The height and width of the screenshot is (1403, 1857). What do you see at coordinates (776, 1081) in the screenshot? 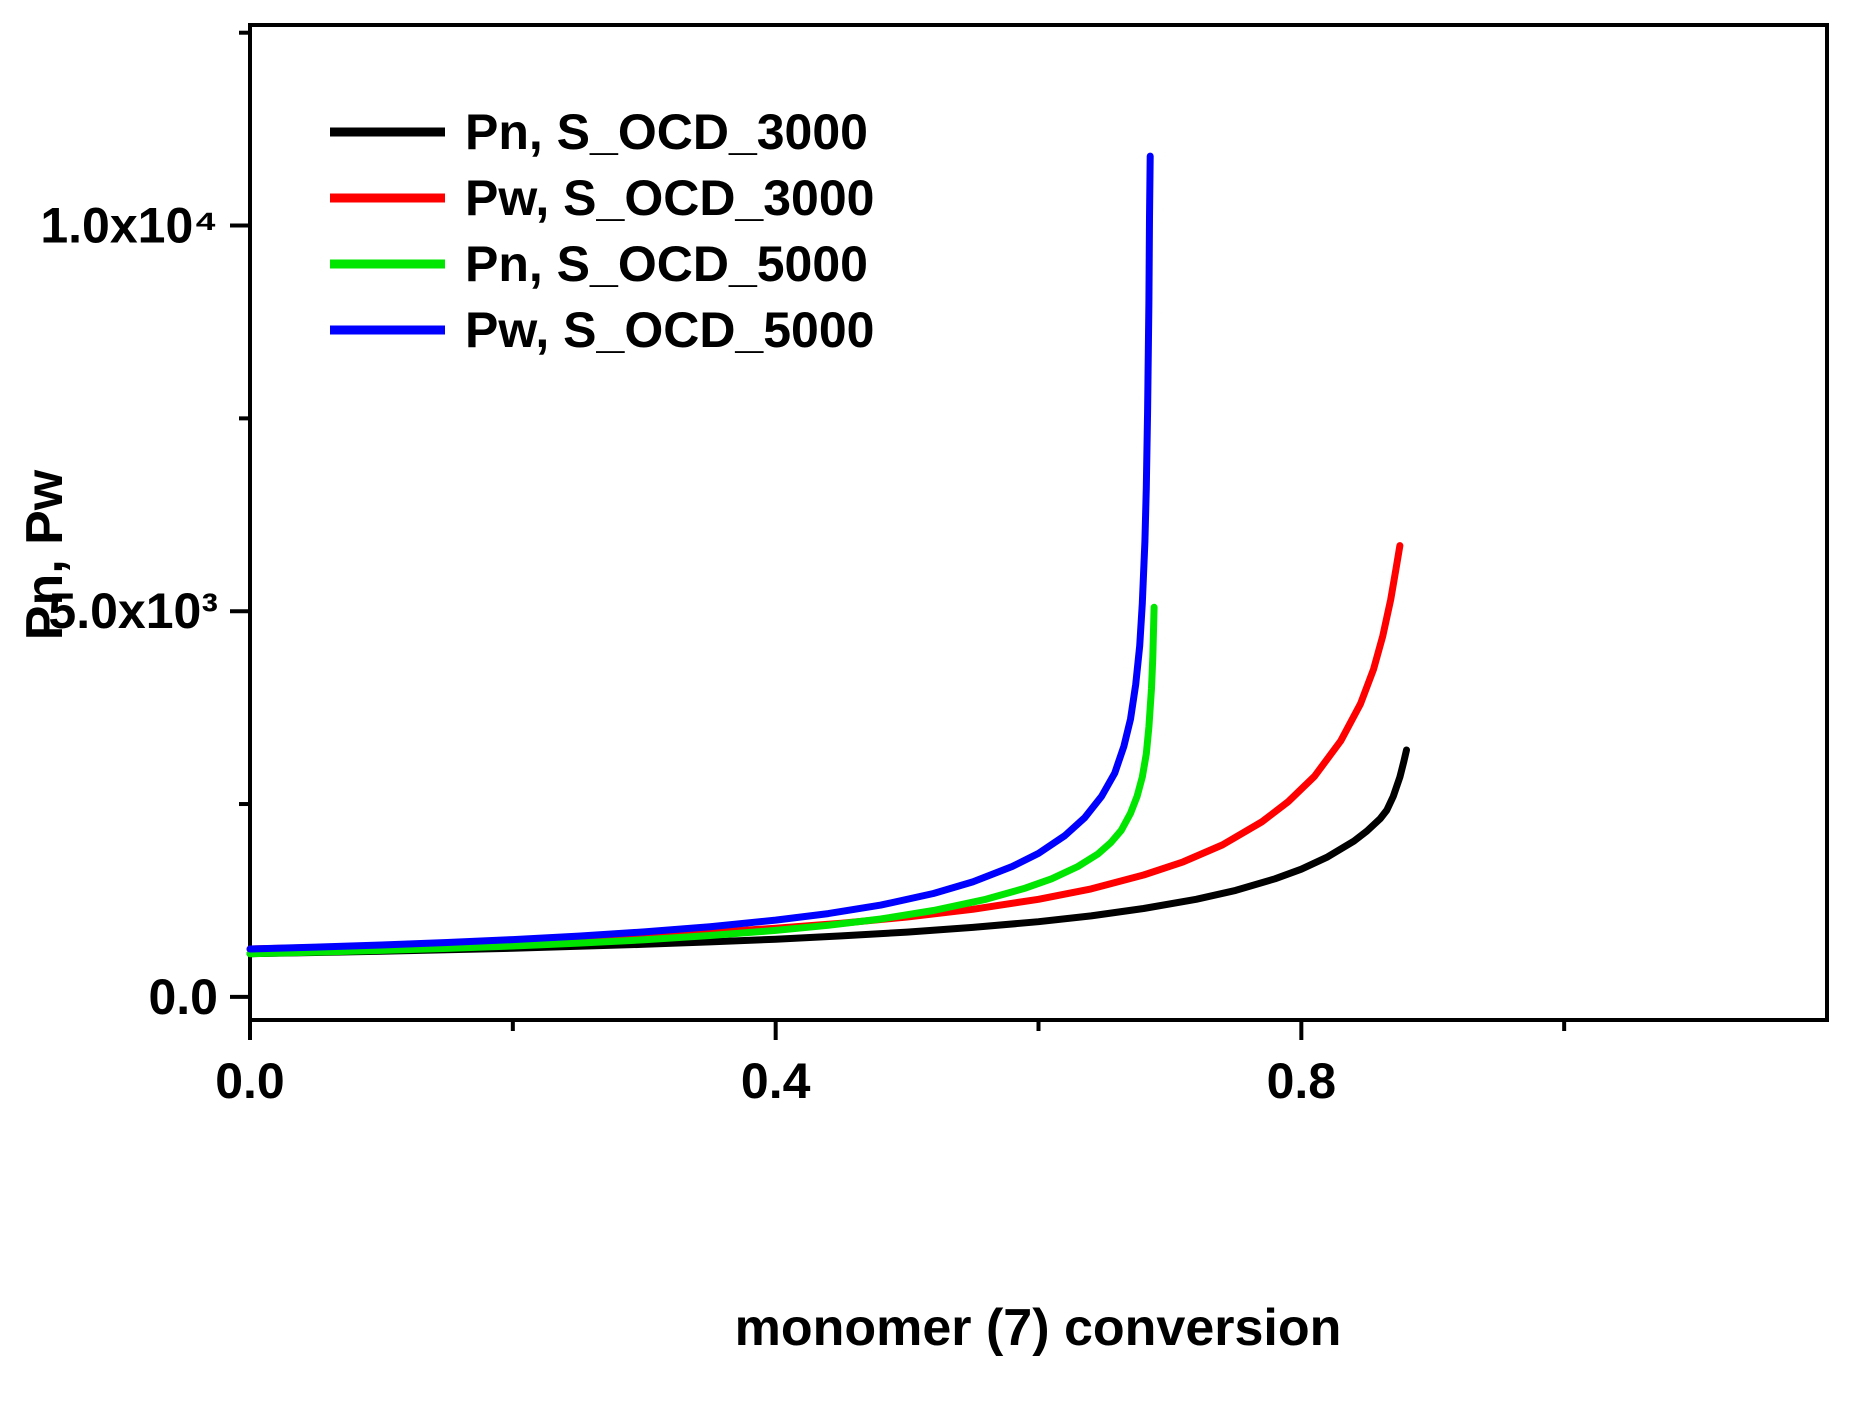
I see `x-tick-label: 0.4` at bounding box center [776, 1081].